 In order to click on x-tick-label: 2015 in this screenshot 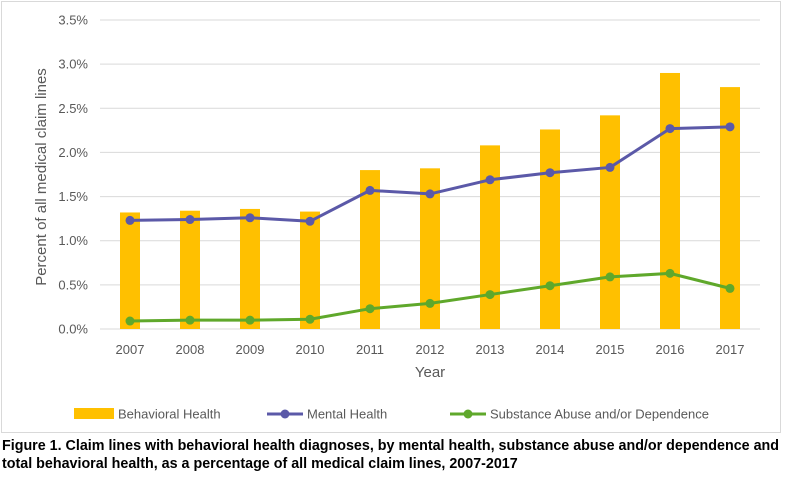, I will do `click(610, 349)`.